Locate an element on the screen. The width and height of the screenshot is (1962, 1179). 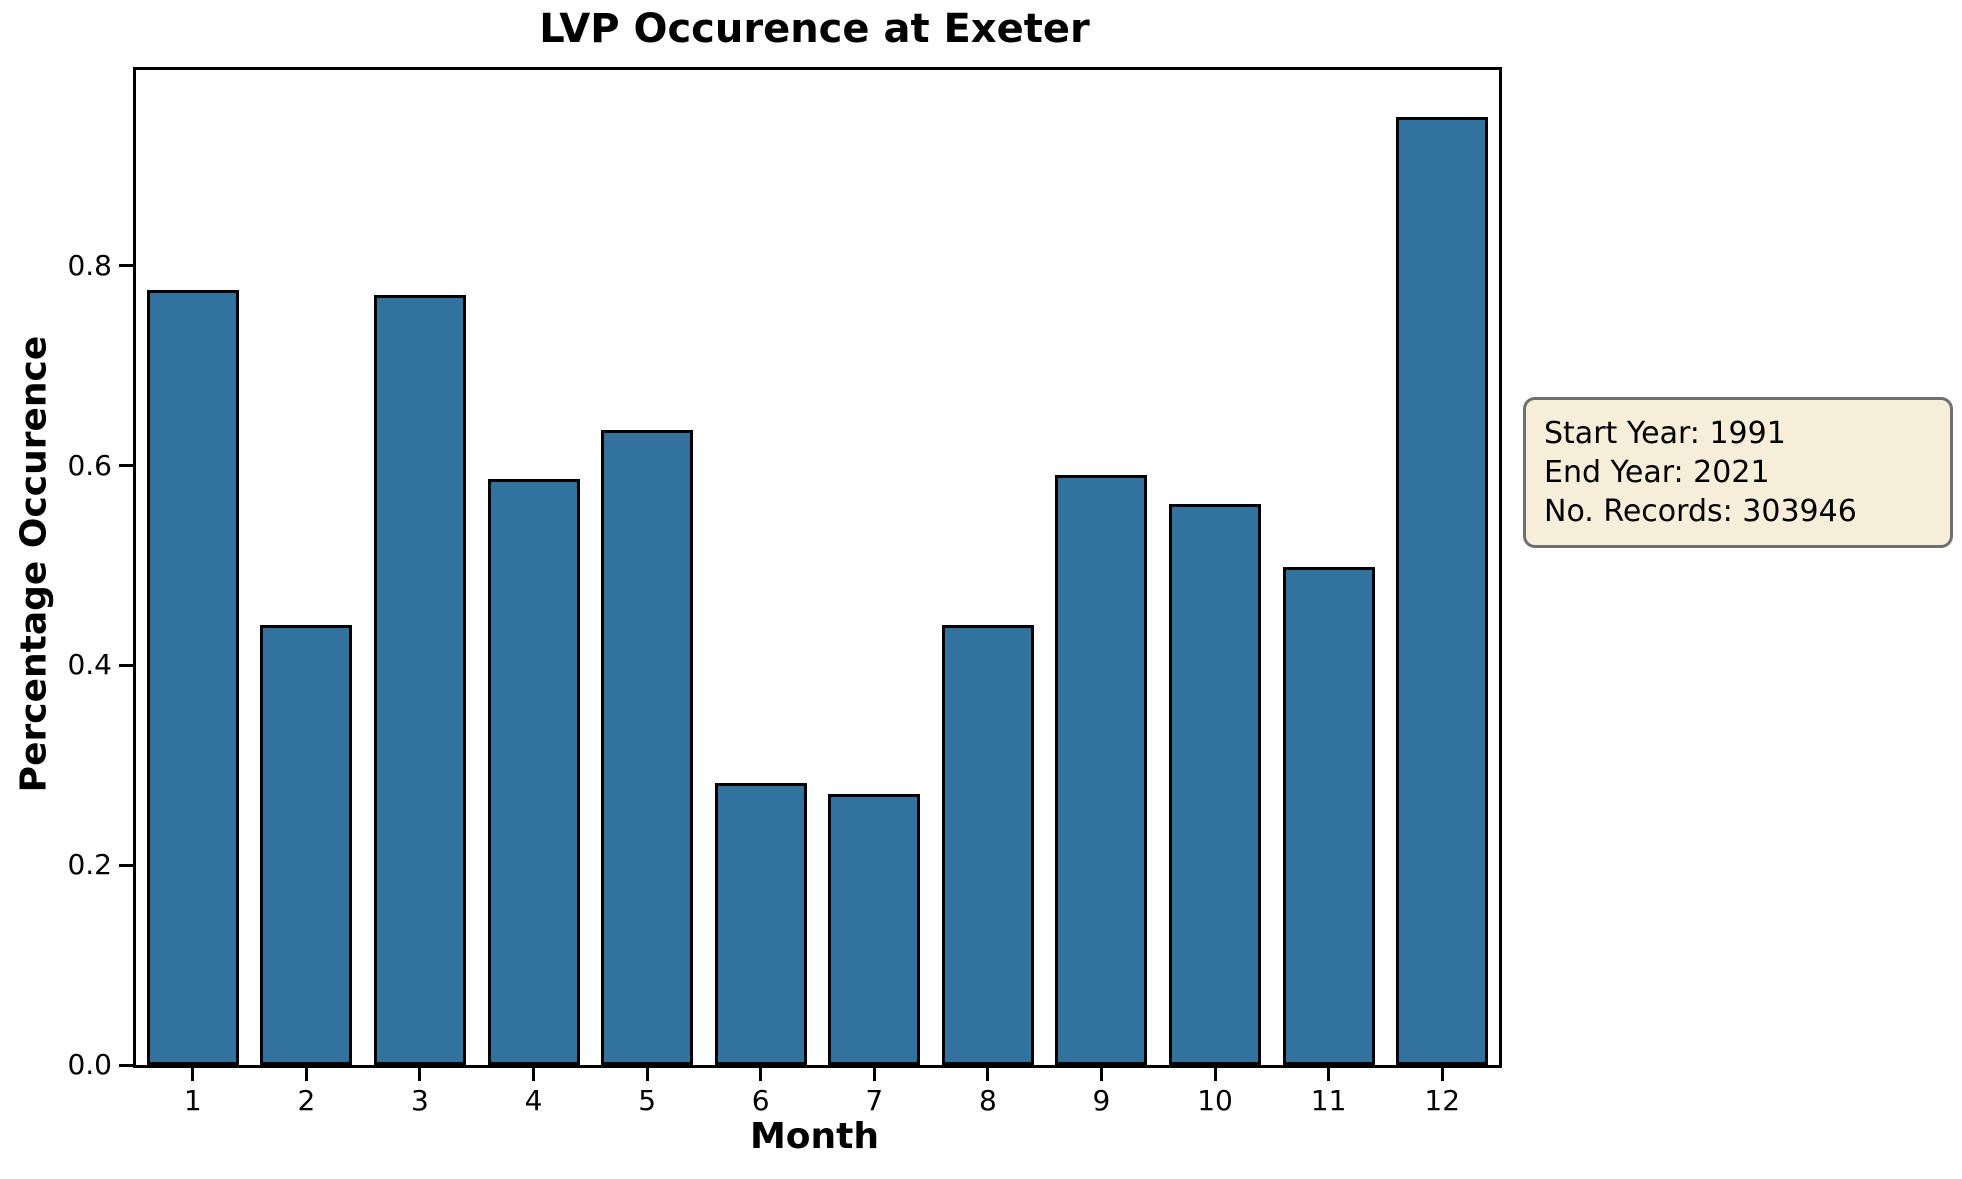
x-tick-label: 1 is located at coordinates (192, 1100).